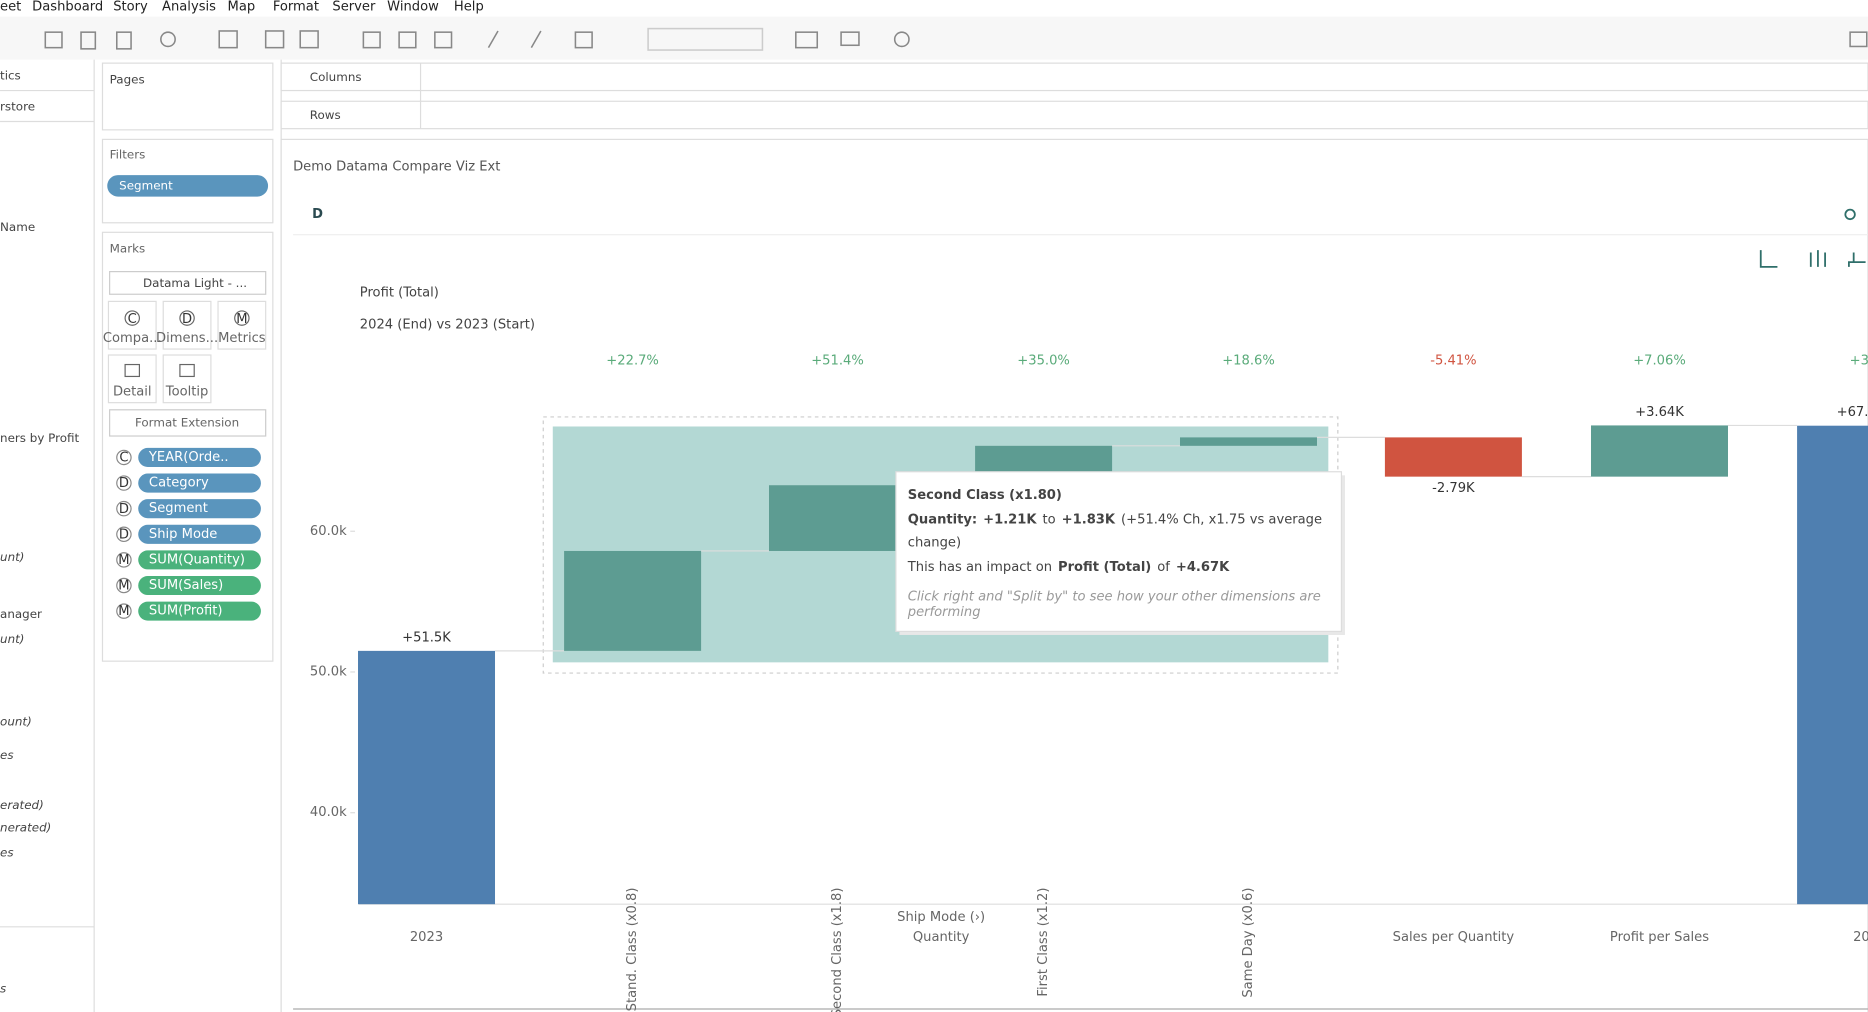 The image size is (1868, 1012). What do you see at coordinates (1659, 937) in the screenshot?
I see `x-tick-label: Profit per Sales` at bounding box center [1659, 937].